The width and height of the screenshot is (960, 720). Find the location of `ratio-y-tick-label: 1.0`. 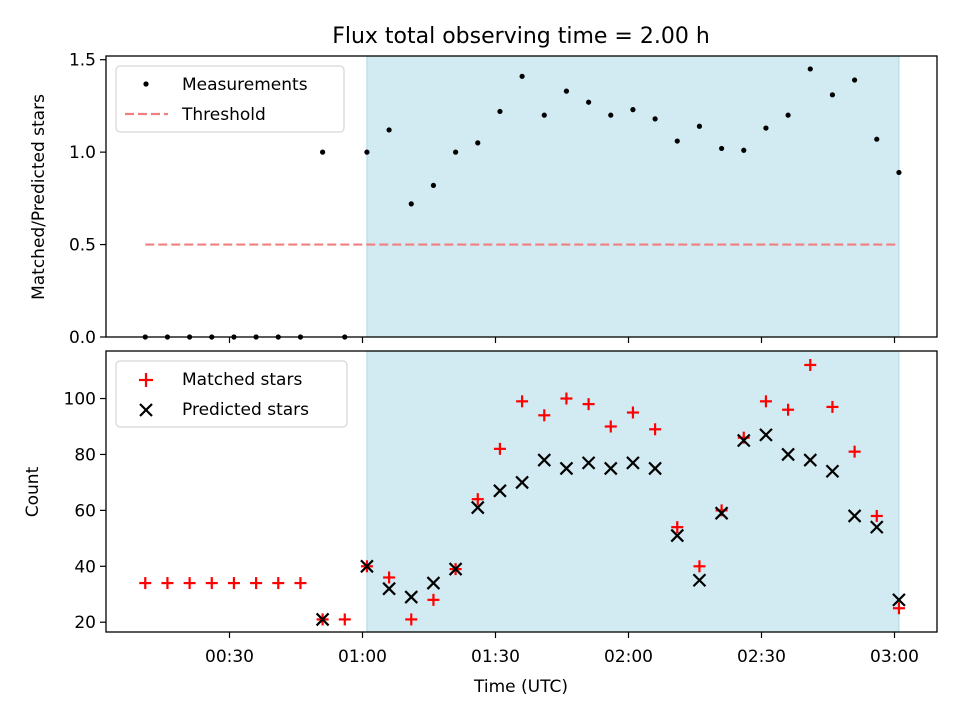

ratio-y-tick-label: 1.0 is located at coordinates (82, 153).